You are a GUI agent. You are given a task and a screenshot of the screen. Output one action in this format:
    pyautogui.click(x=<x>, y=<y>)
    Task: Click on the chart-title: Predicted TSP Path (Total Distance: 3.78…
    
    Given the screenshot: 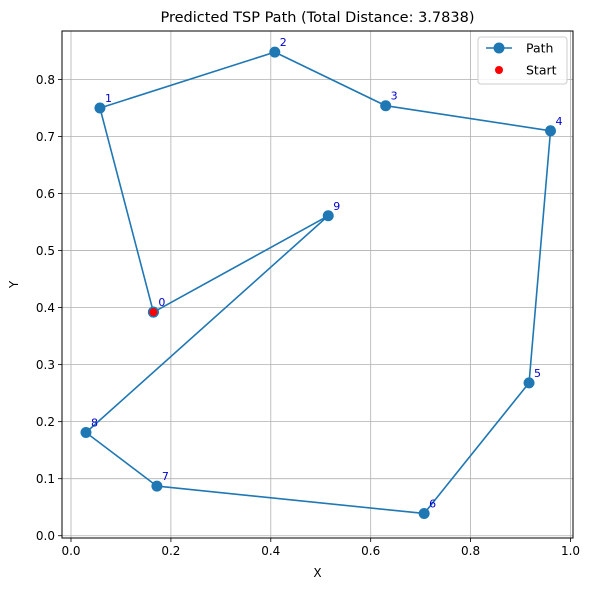 What is the action you would take?
    pyautogui.click(x=318, y=18)
    